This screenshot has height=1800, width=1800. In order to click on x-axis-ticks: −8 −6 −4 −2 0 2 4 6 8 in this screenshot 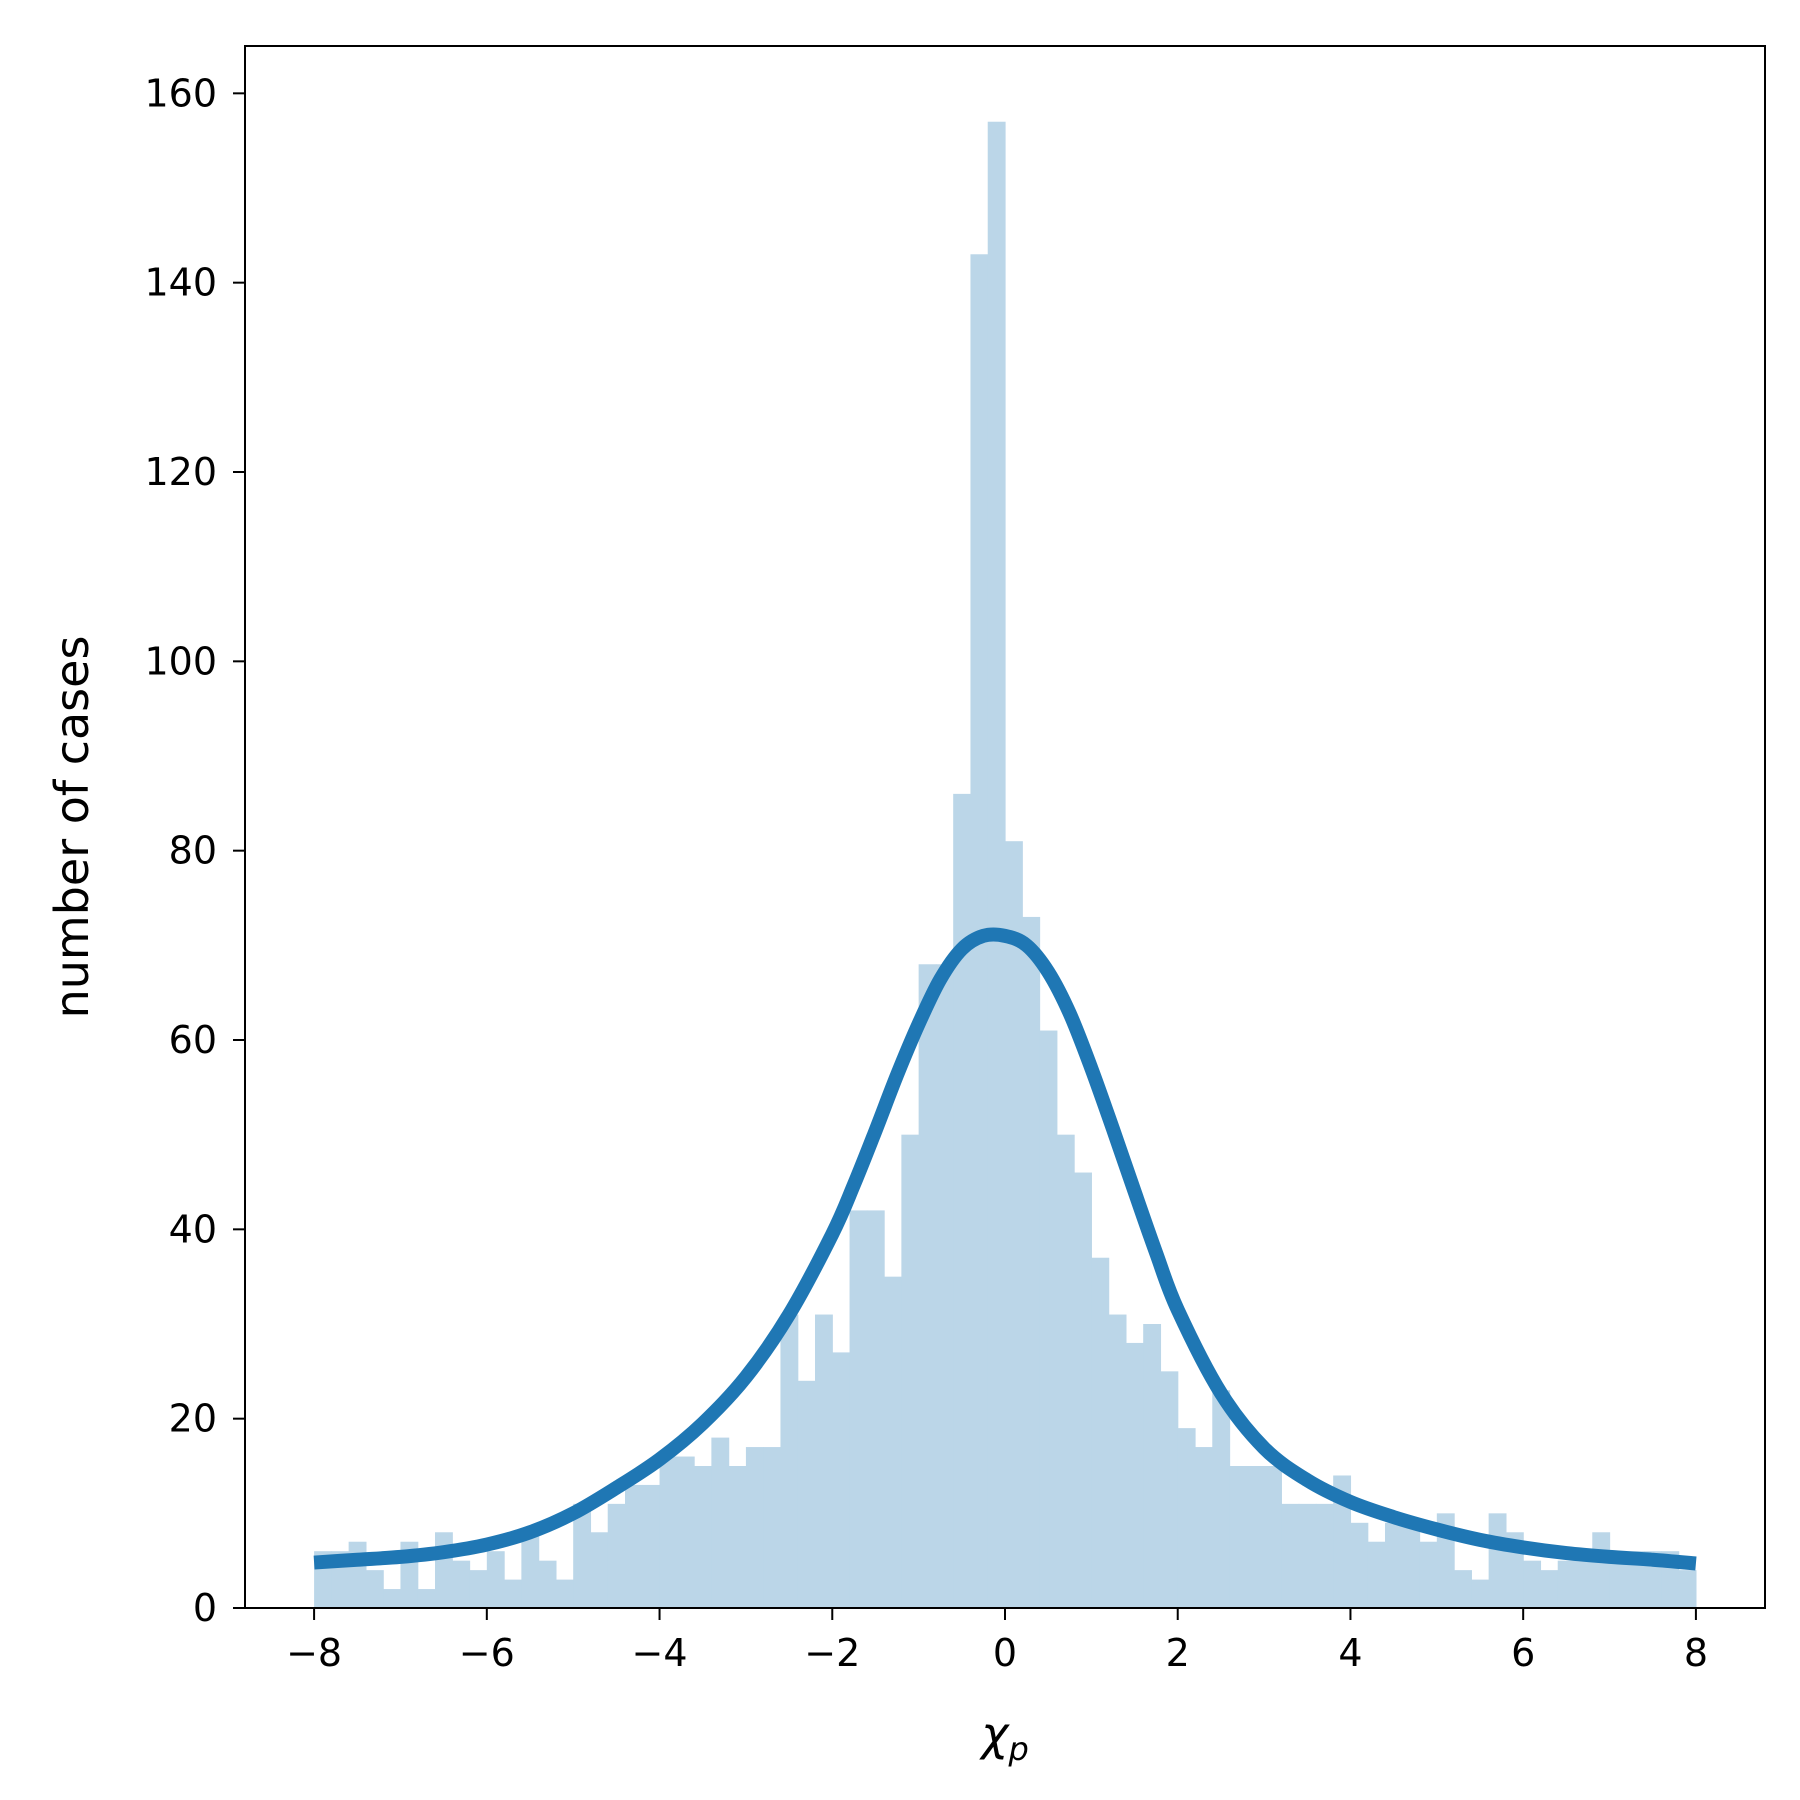, I will do `click(997, 1641)`.